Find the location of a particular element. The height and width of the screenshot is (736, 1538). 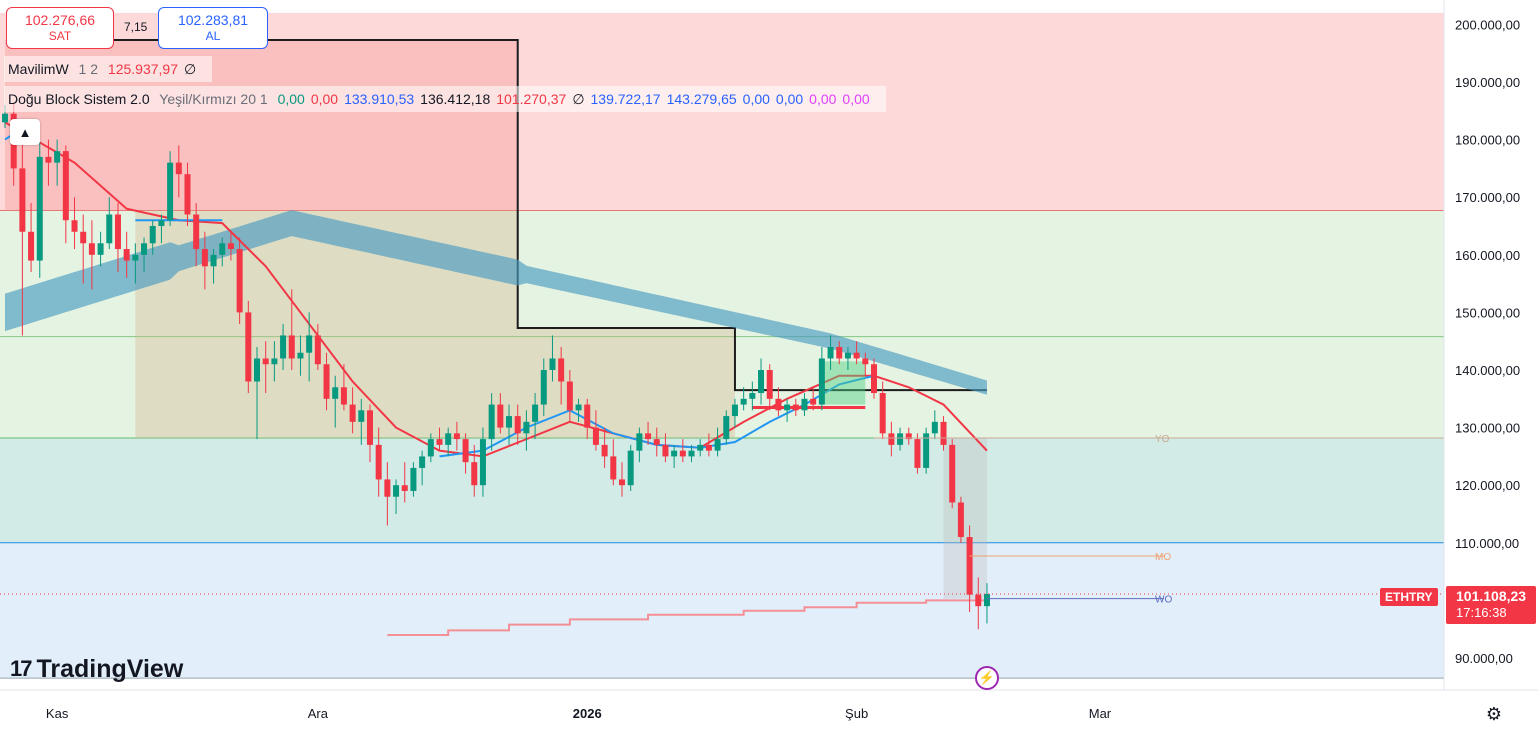

tradingview-logo: 17 TradingView is located at coordinates (96, 669).